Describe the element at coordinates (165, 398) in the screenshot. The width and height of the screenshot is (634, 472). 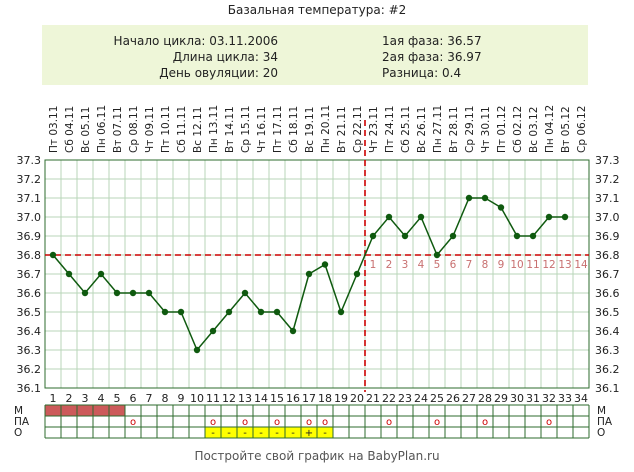
I see `day-number-label: 8` at that location.